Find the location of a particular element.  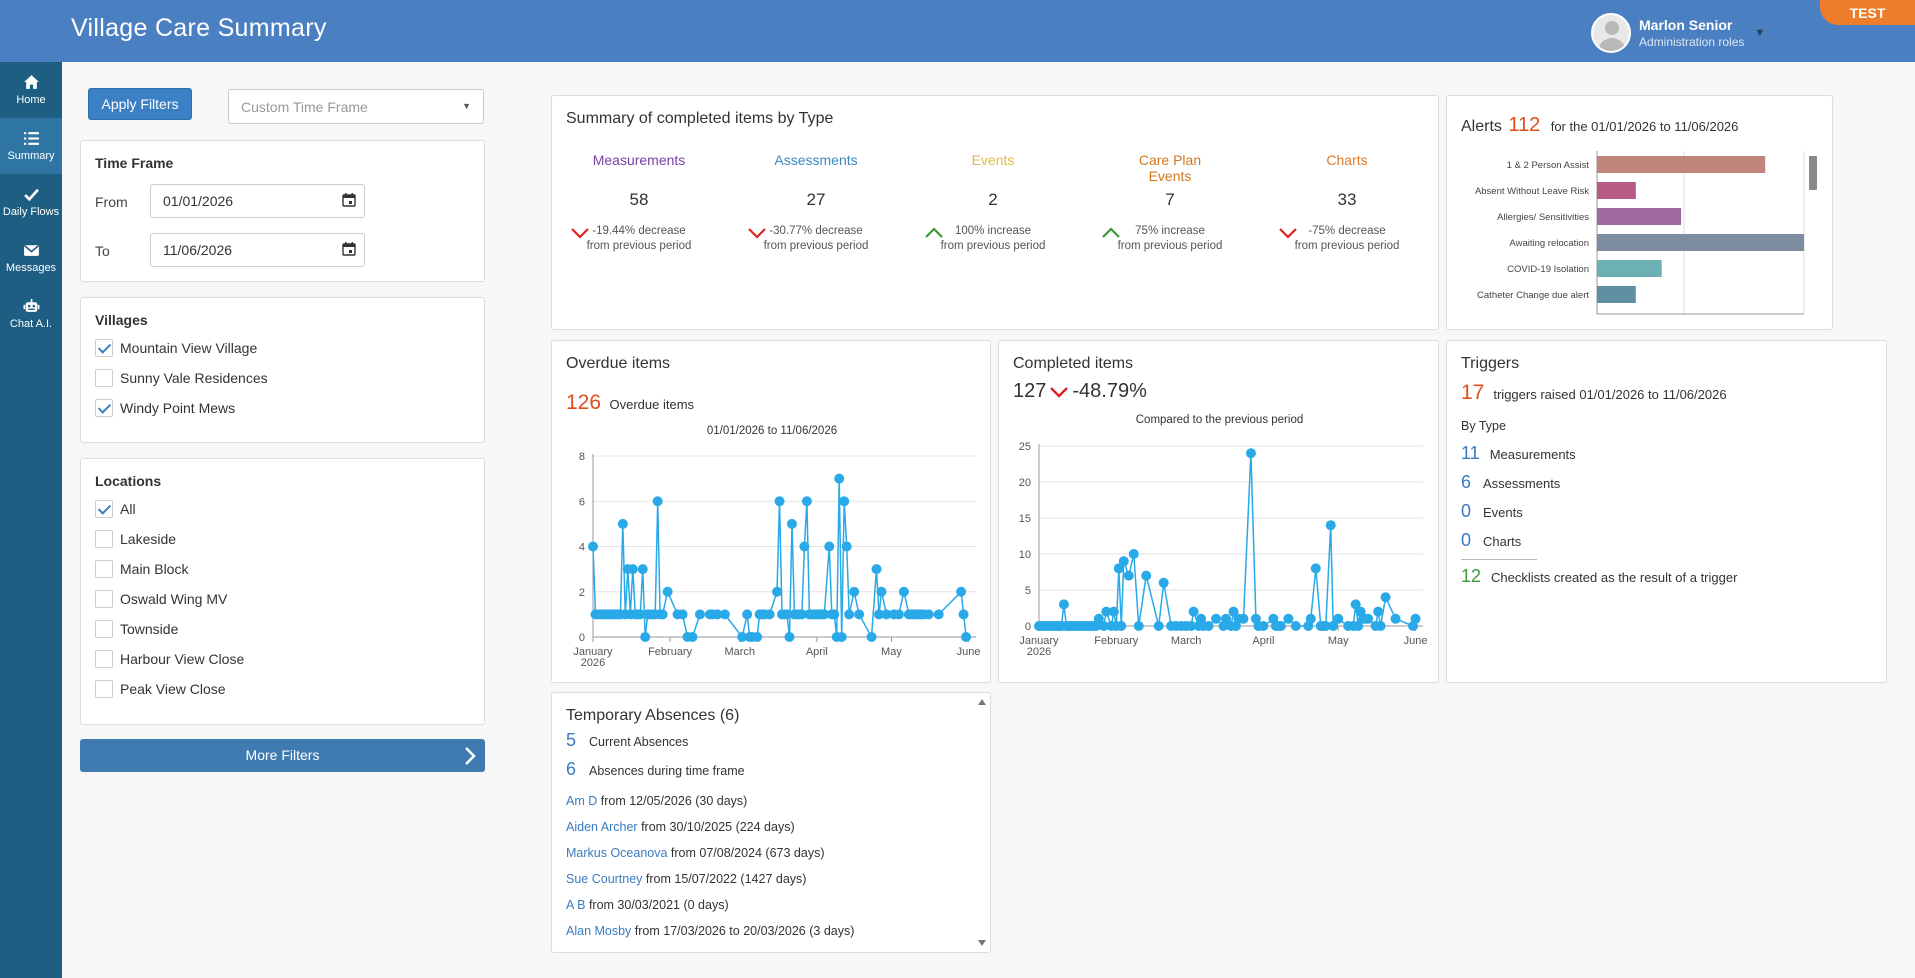

nav-summary-label: Summary is located at coordinates (31, 156).